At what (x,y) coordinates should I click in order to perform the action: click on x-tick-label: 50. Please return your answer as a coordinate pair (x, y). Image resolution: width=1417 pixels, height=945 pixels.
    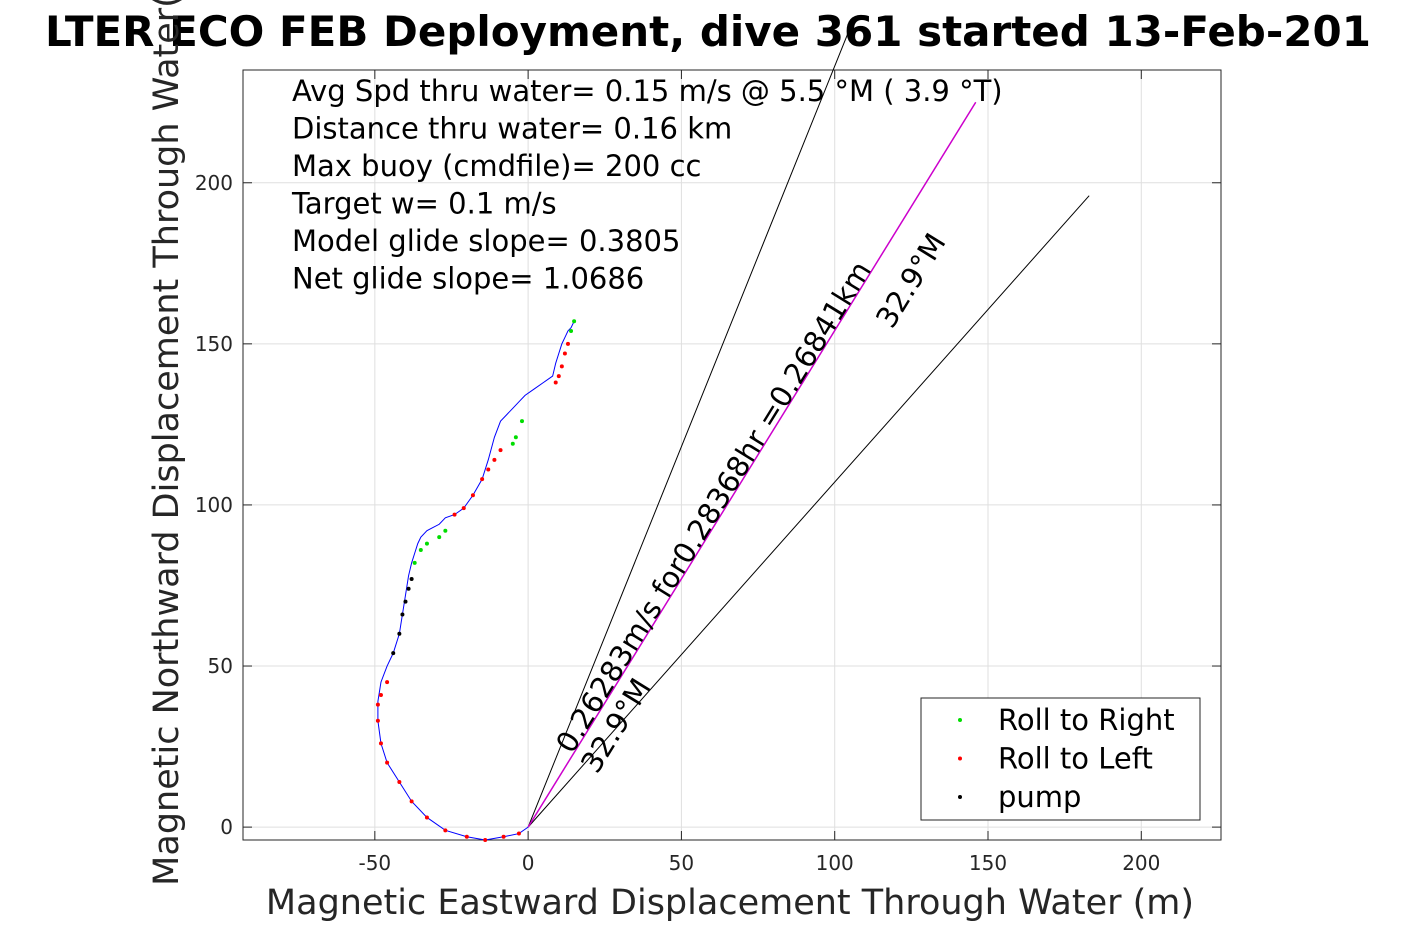
    Looking at the image, I should click on (681, 863).